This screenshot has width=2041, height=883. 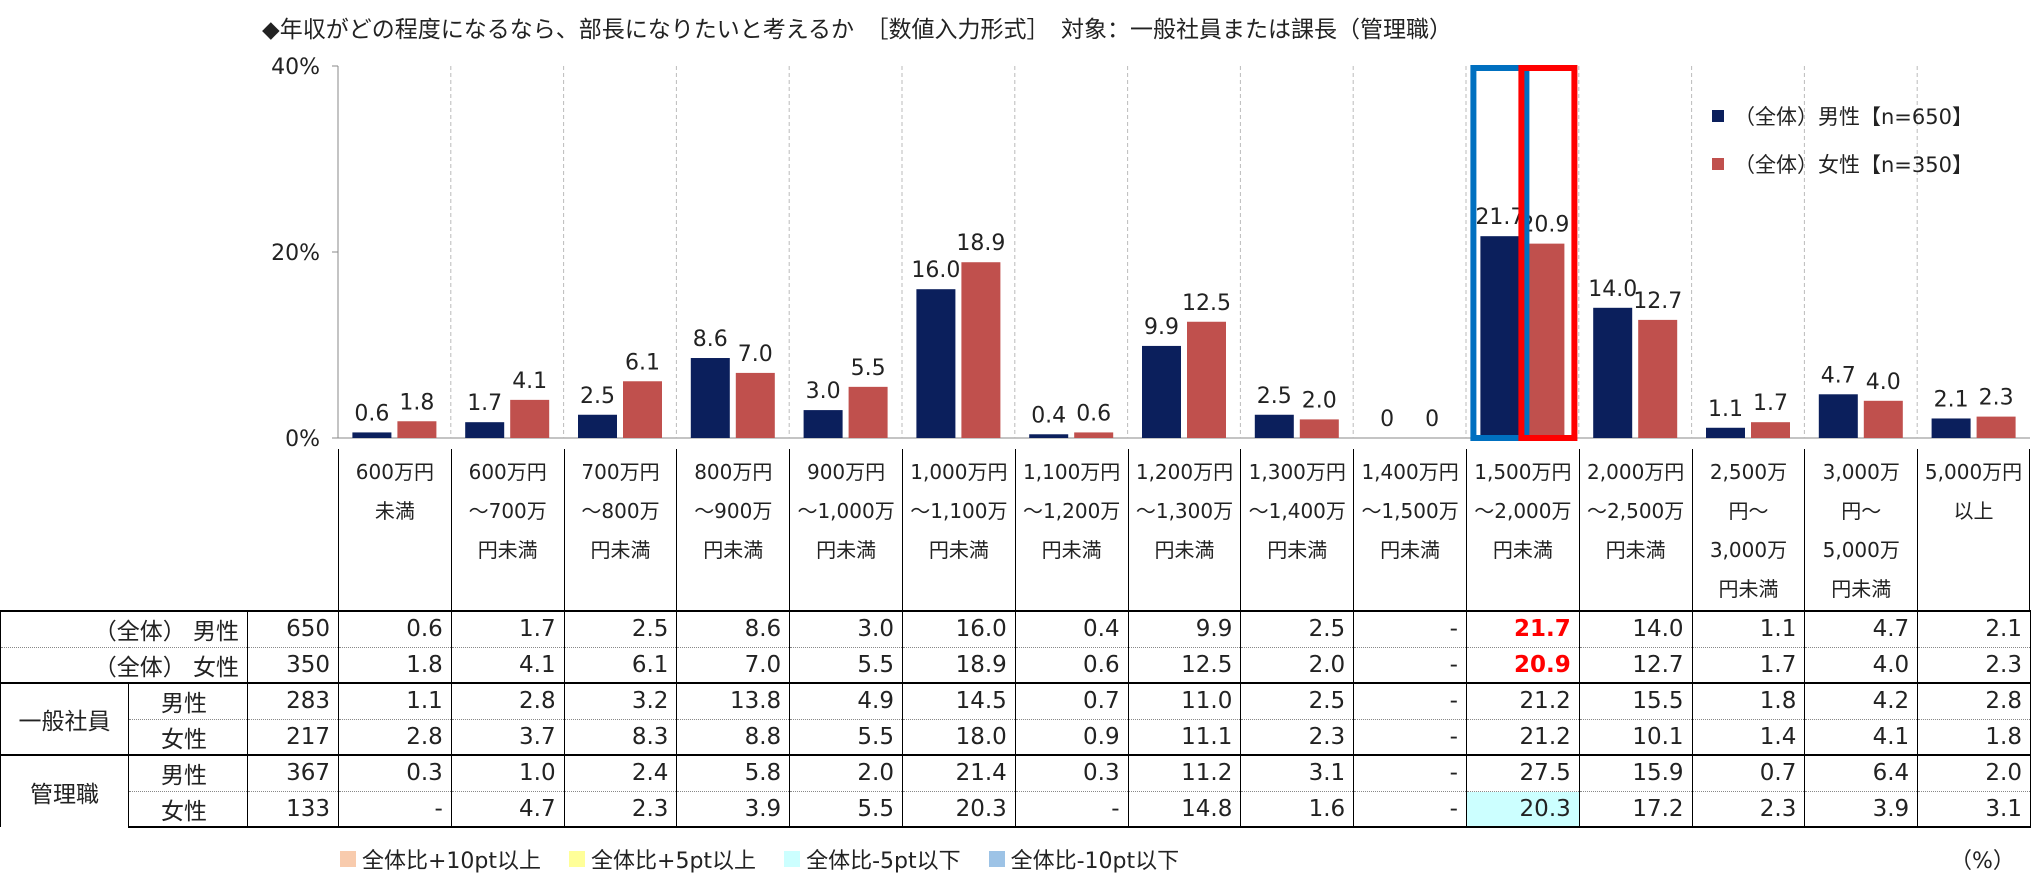 What do you see at coordinates (295, 253) in the screenshot?
I see `y-tick-label: 20%` at bounding box center [295, 253].